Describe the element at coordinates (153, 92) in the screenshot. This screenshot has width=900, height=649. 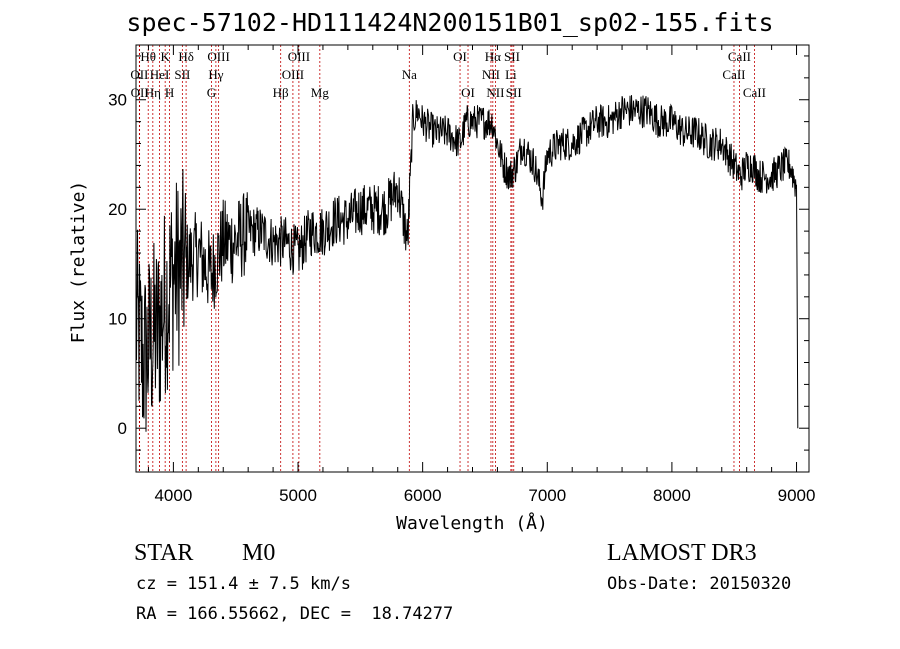
I see `spectral-line-label: Hη` at that location.